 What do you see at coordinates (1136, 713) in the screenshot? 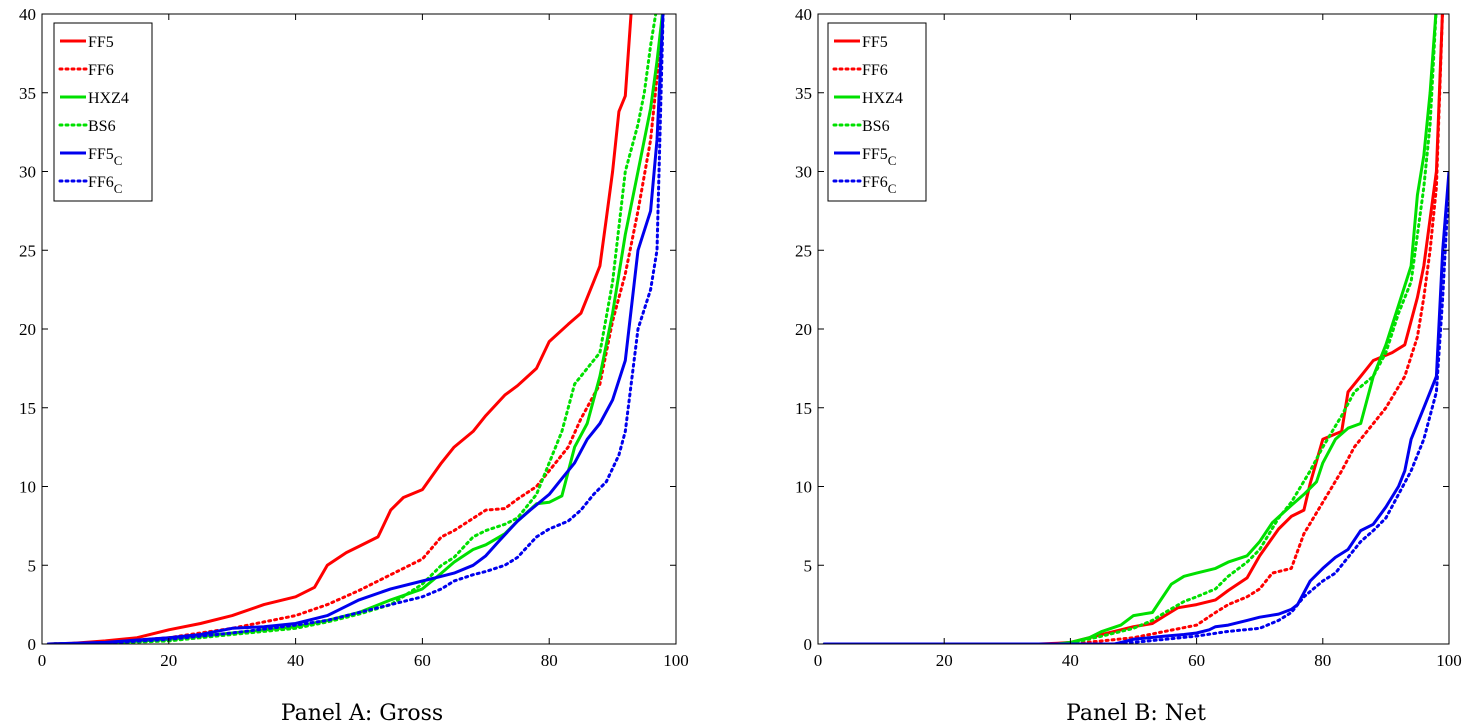
I see `panel-caption: Panel B: Net` at bounding box center [1136, 713].